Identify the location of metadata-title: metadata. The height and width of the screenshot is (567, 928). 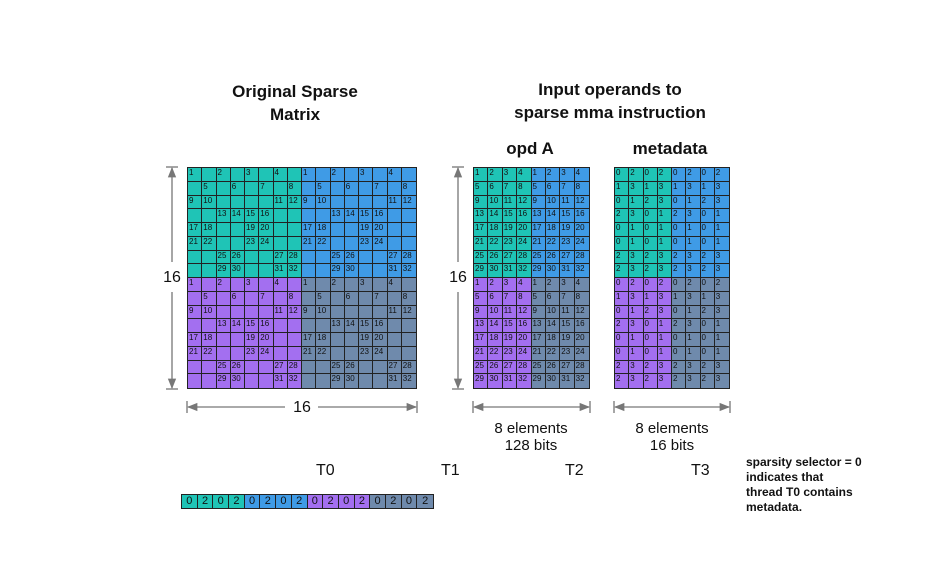
(670, 148).